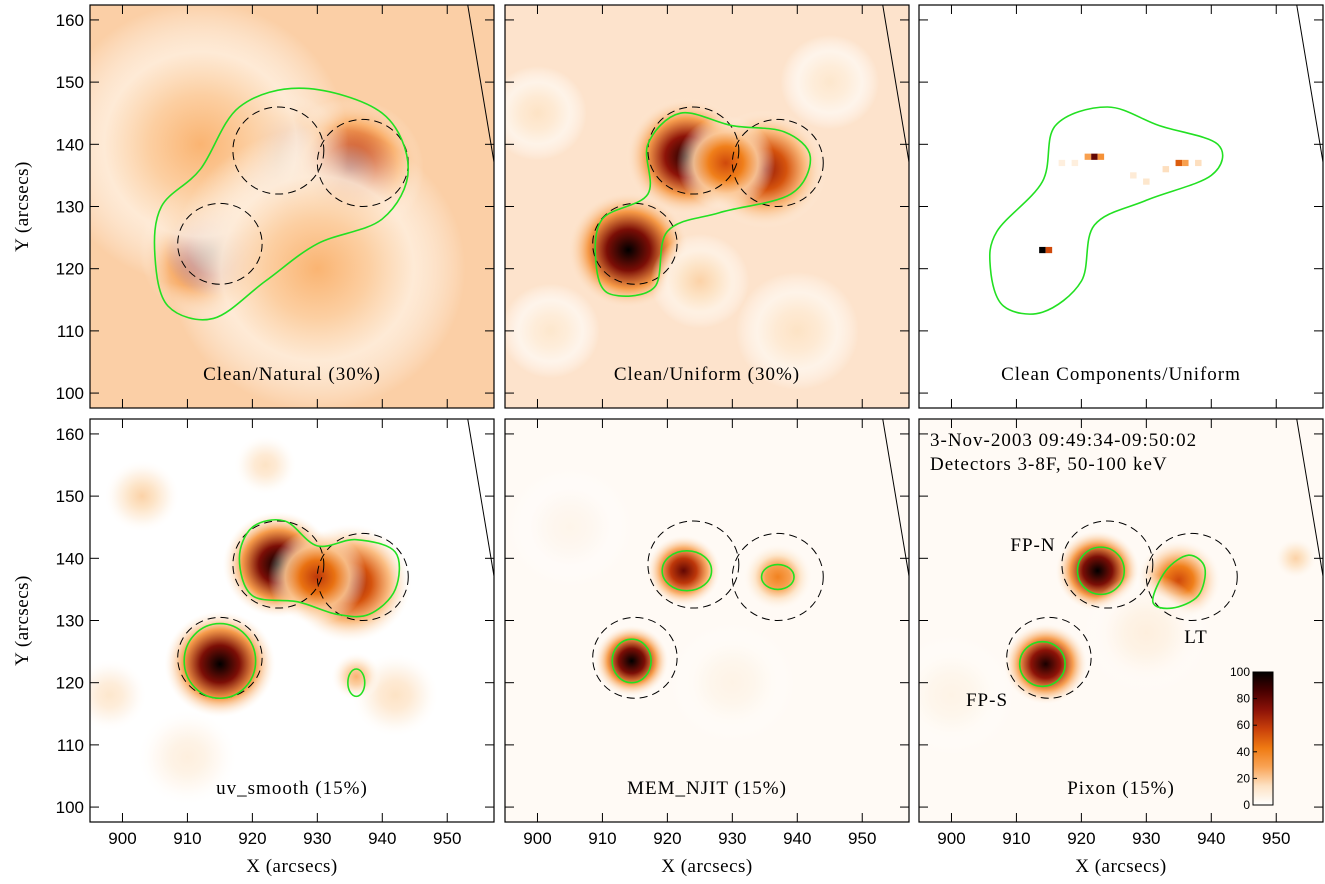 The width and height of the screenshot is (1325, 884). I want to click on x-tick-label: 940, so click(1211, 838).